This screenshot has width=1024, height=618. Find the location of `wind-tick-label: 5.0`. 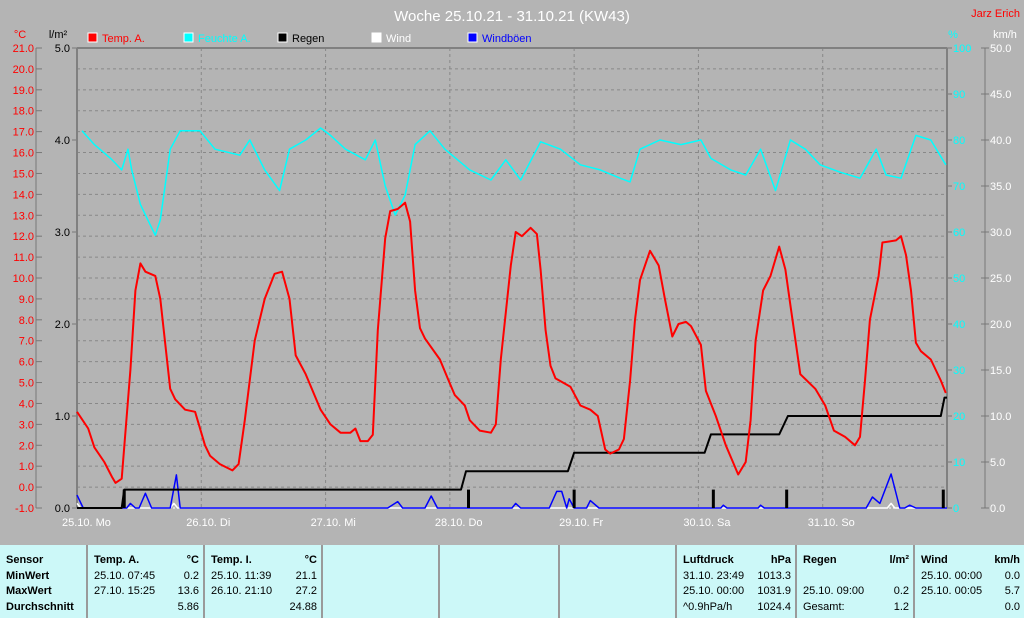

wind-tick-label: 5.0 is located at coordinates (997, 463).